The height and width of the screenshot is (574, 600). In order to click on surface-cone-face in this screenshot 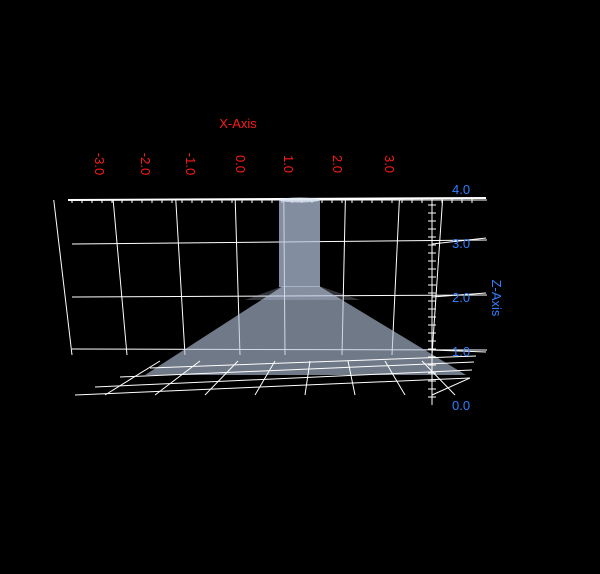, I will do `click(305, 330)`.